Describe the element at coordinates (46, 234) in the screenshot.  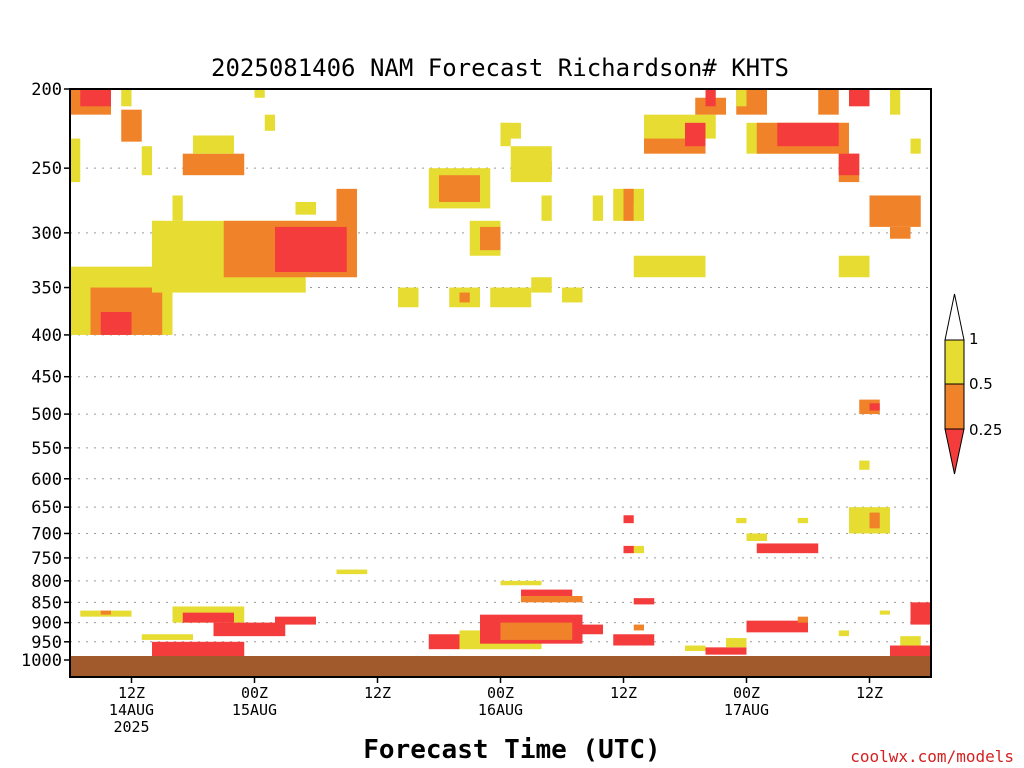
I see `y-tick-label: 300` at that location.